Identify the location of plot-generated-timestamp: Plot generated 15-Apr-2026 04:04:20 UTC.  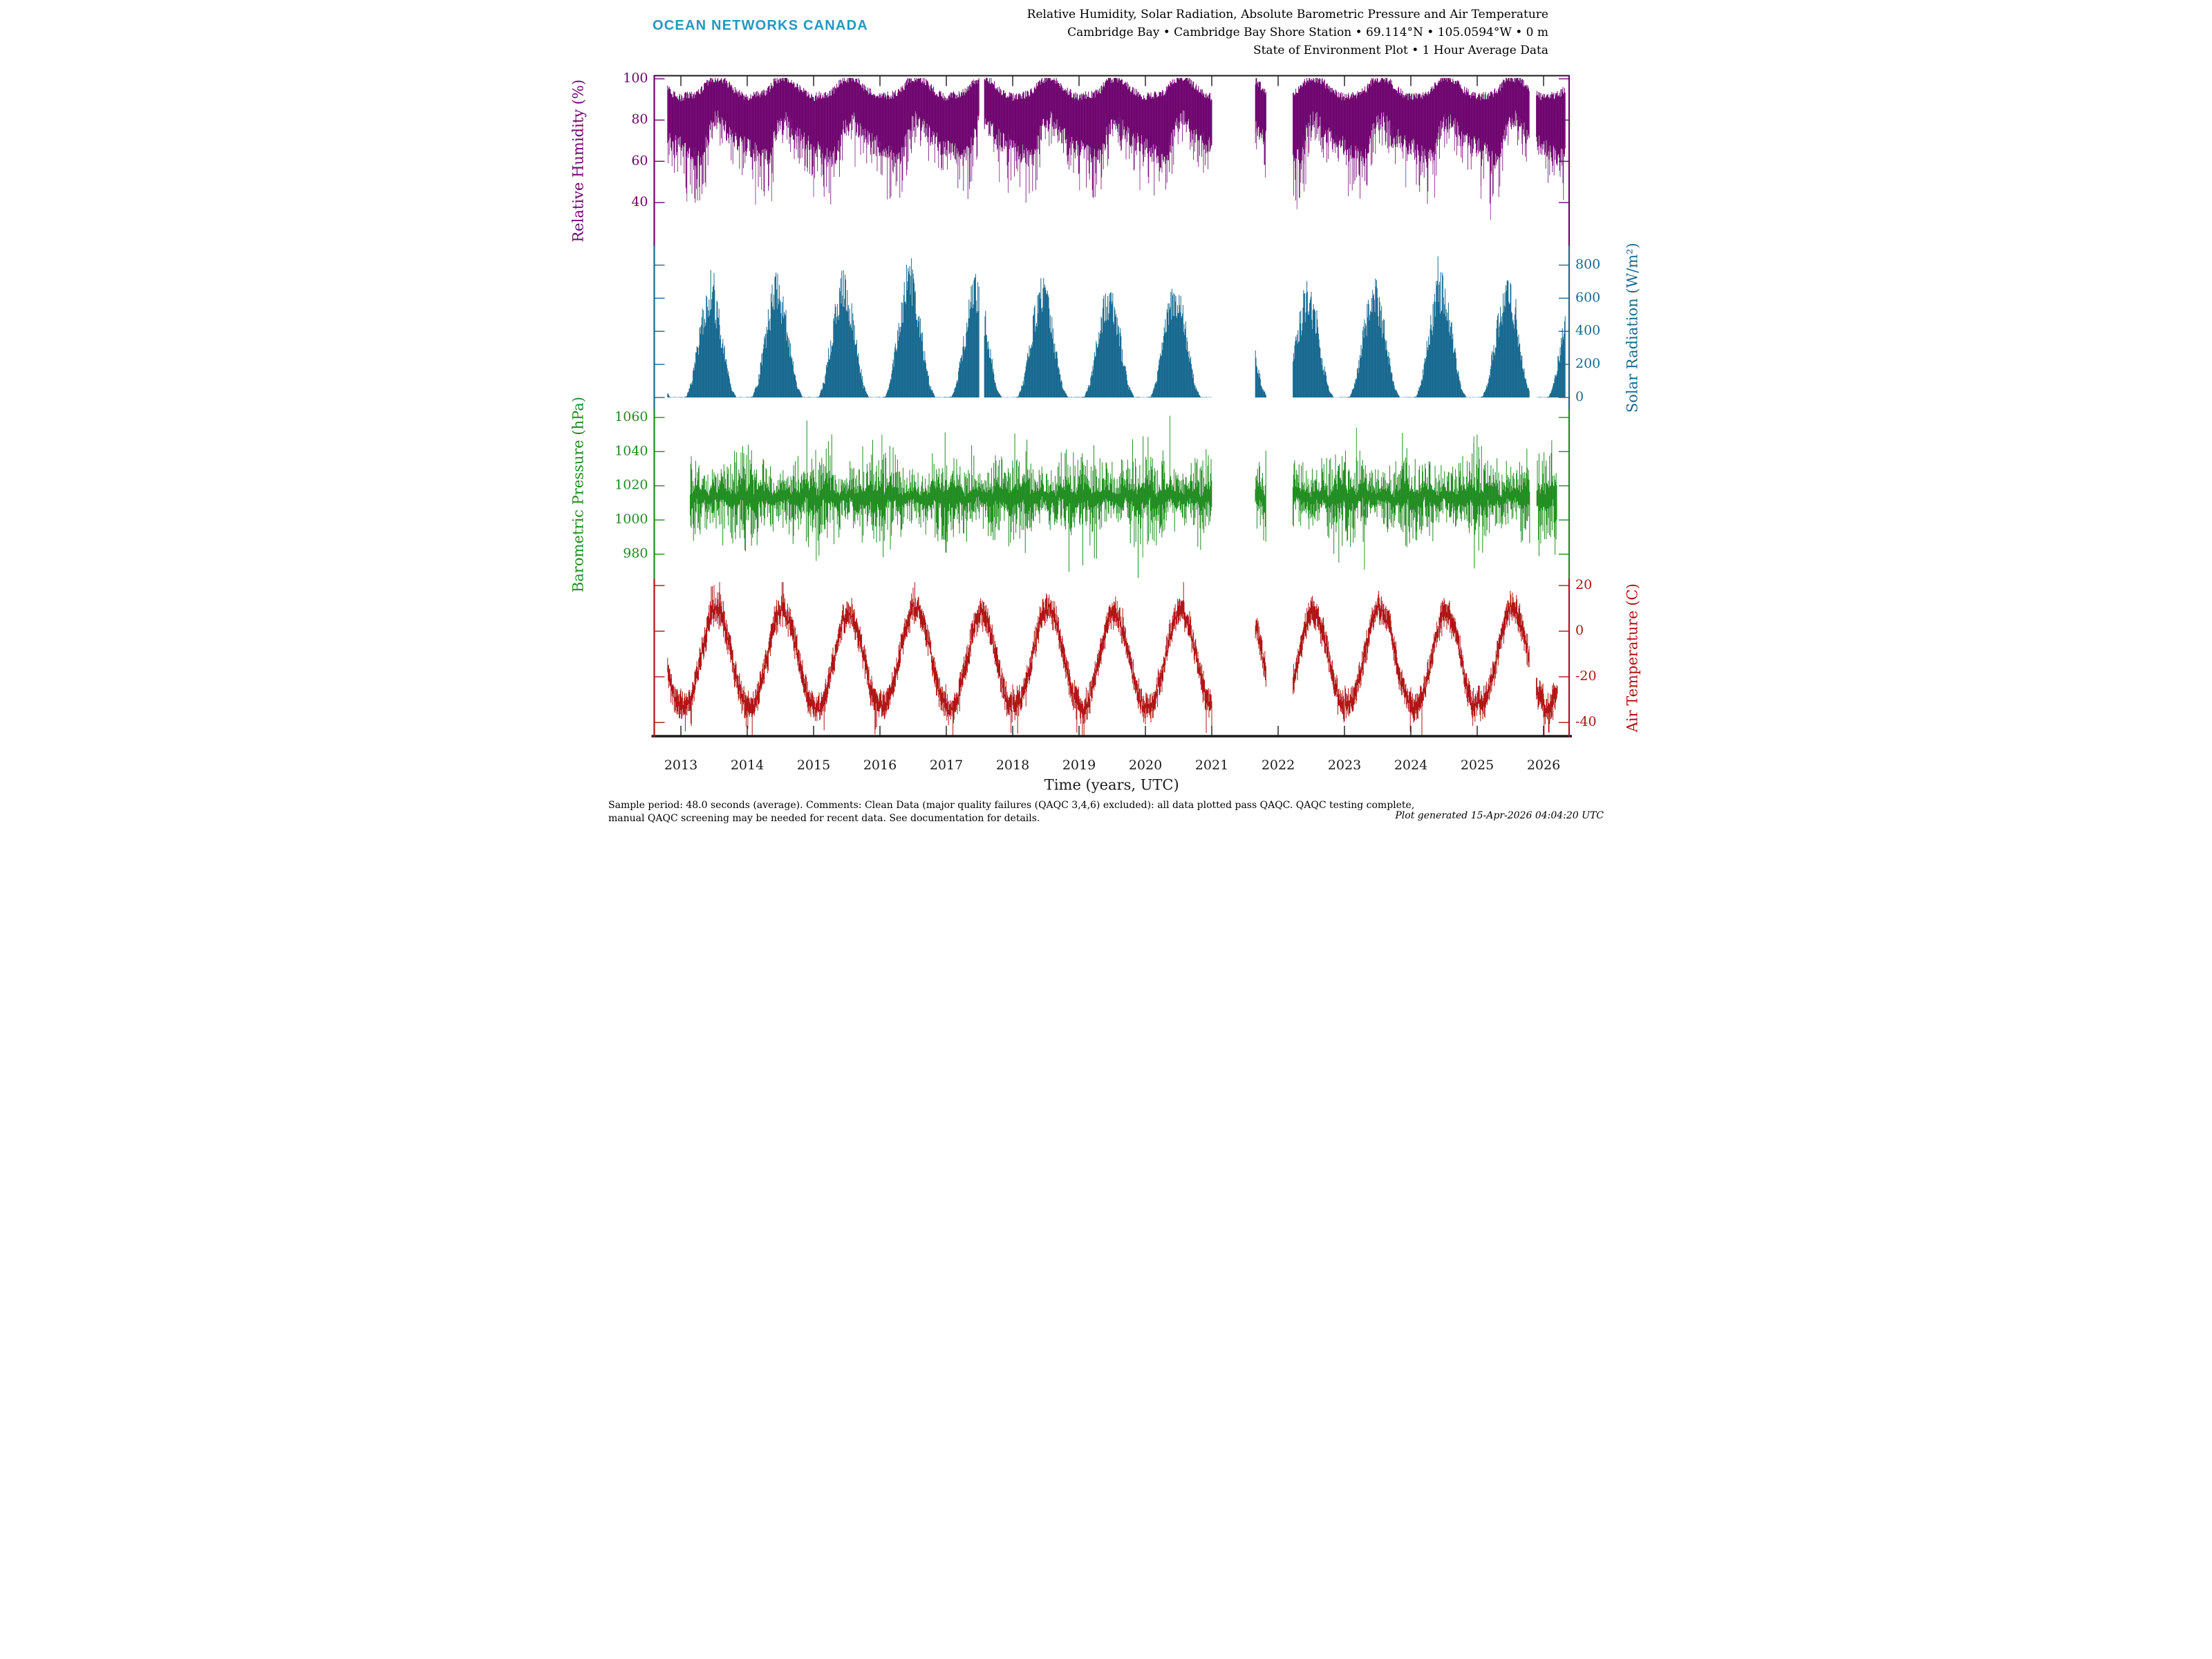
(1499, 815).